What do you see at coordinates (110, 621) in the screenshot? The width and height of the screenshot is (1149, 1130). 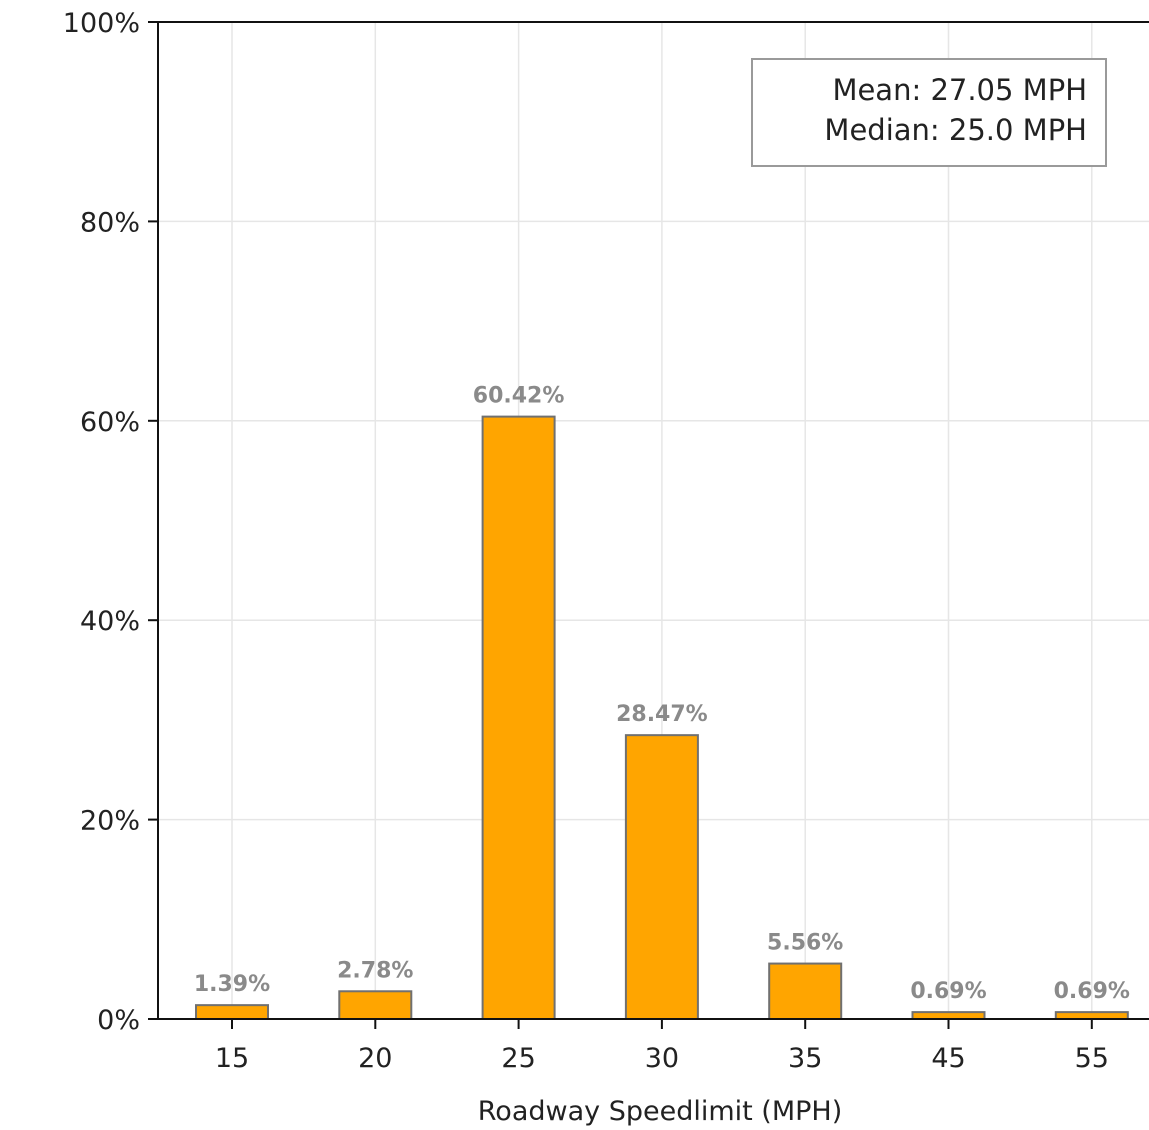 I see `y-tick-label-2: 40%` at bounding box center [110, 621].